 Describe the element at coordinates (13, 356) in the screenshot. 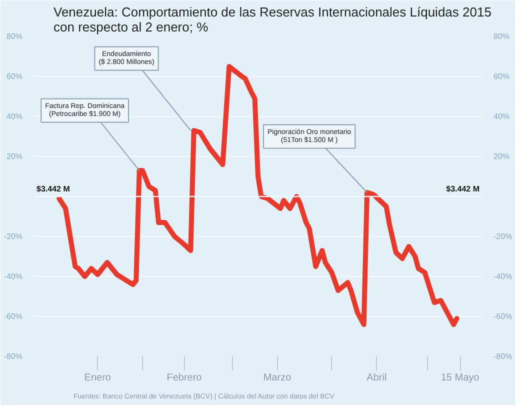

I see `y-tick-label: -80%` at that location.